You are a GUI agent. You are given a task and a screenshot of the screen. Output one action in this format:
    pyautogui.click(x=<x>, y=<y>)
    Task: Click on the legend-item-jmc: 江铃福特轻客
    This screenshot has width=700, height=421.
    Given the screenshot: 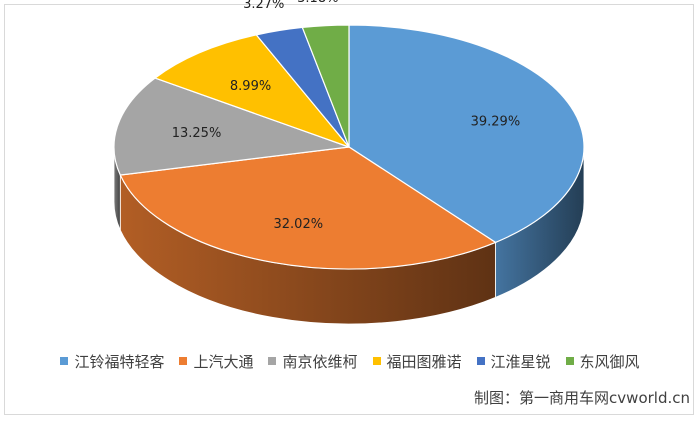 What is the action you would take?
    pyautogui.click(x=112, y=361)
    